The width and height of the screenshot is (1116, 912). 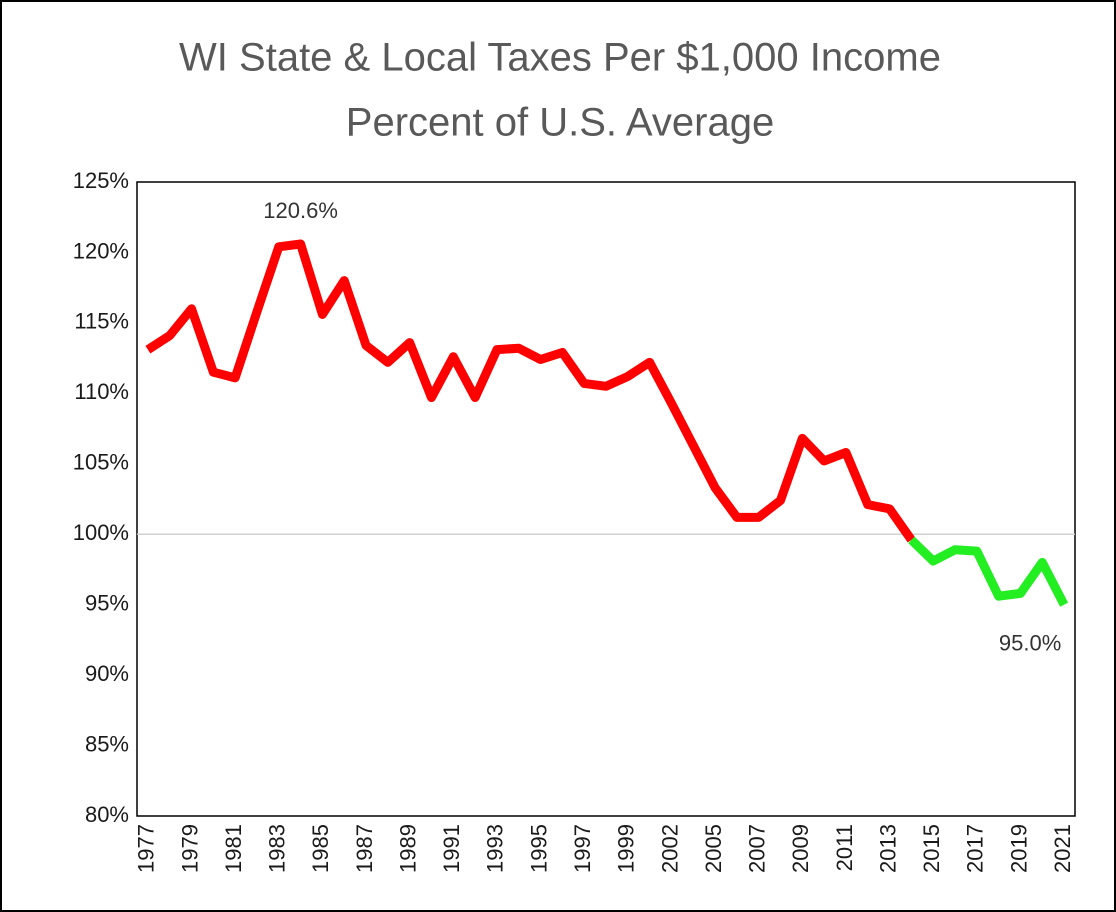 I want to click on x-tick-label: 2007, so click(x=757, y=848).